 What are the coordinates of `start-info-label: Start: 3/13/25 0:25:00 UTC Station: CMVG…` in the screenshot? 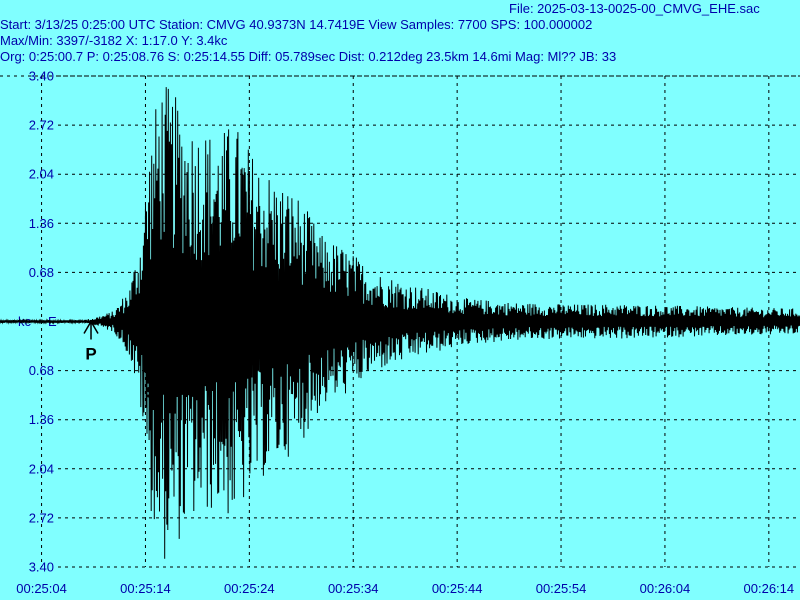 It's located at (296, 24).